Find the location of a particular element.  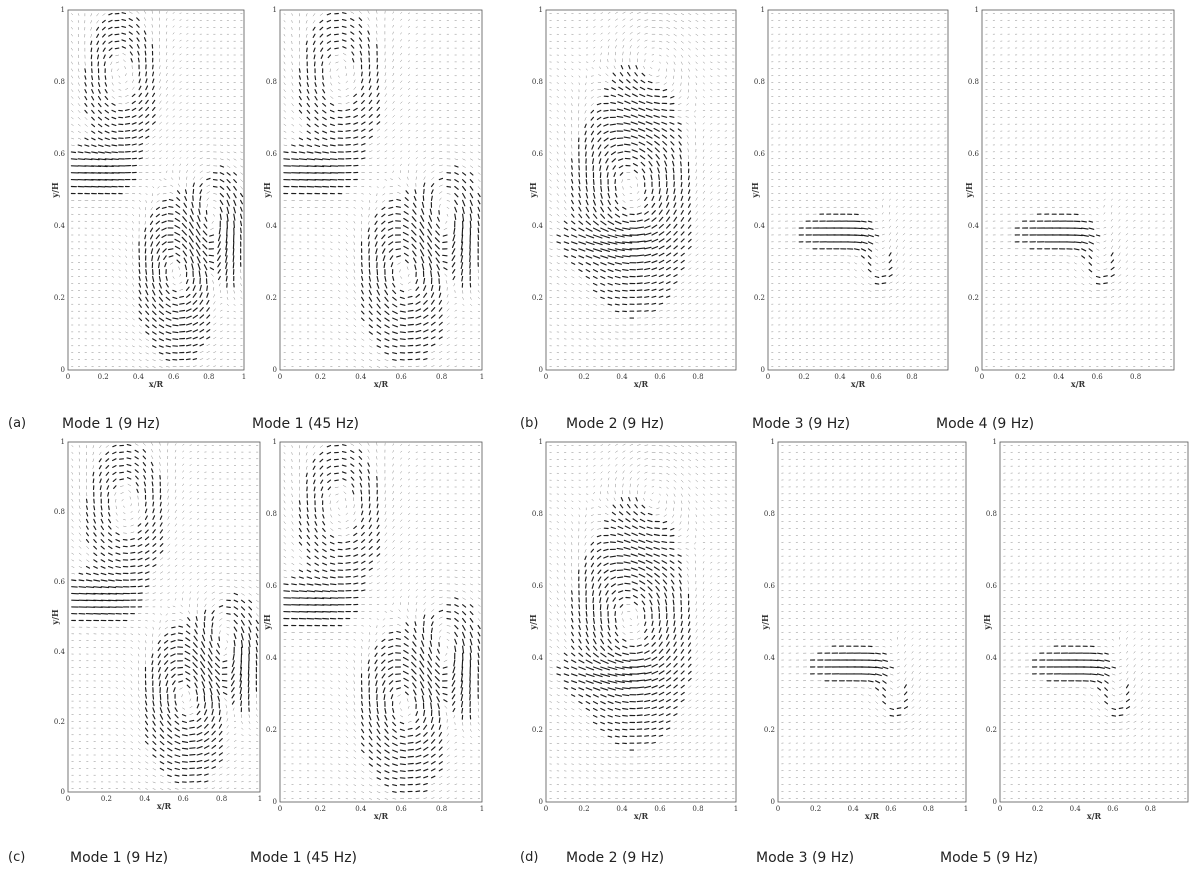

y-tick-label: 0.4 is located at coordinates (538, 226).